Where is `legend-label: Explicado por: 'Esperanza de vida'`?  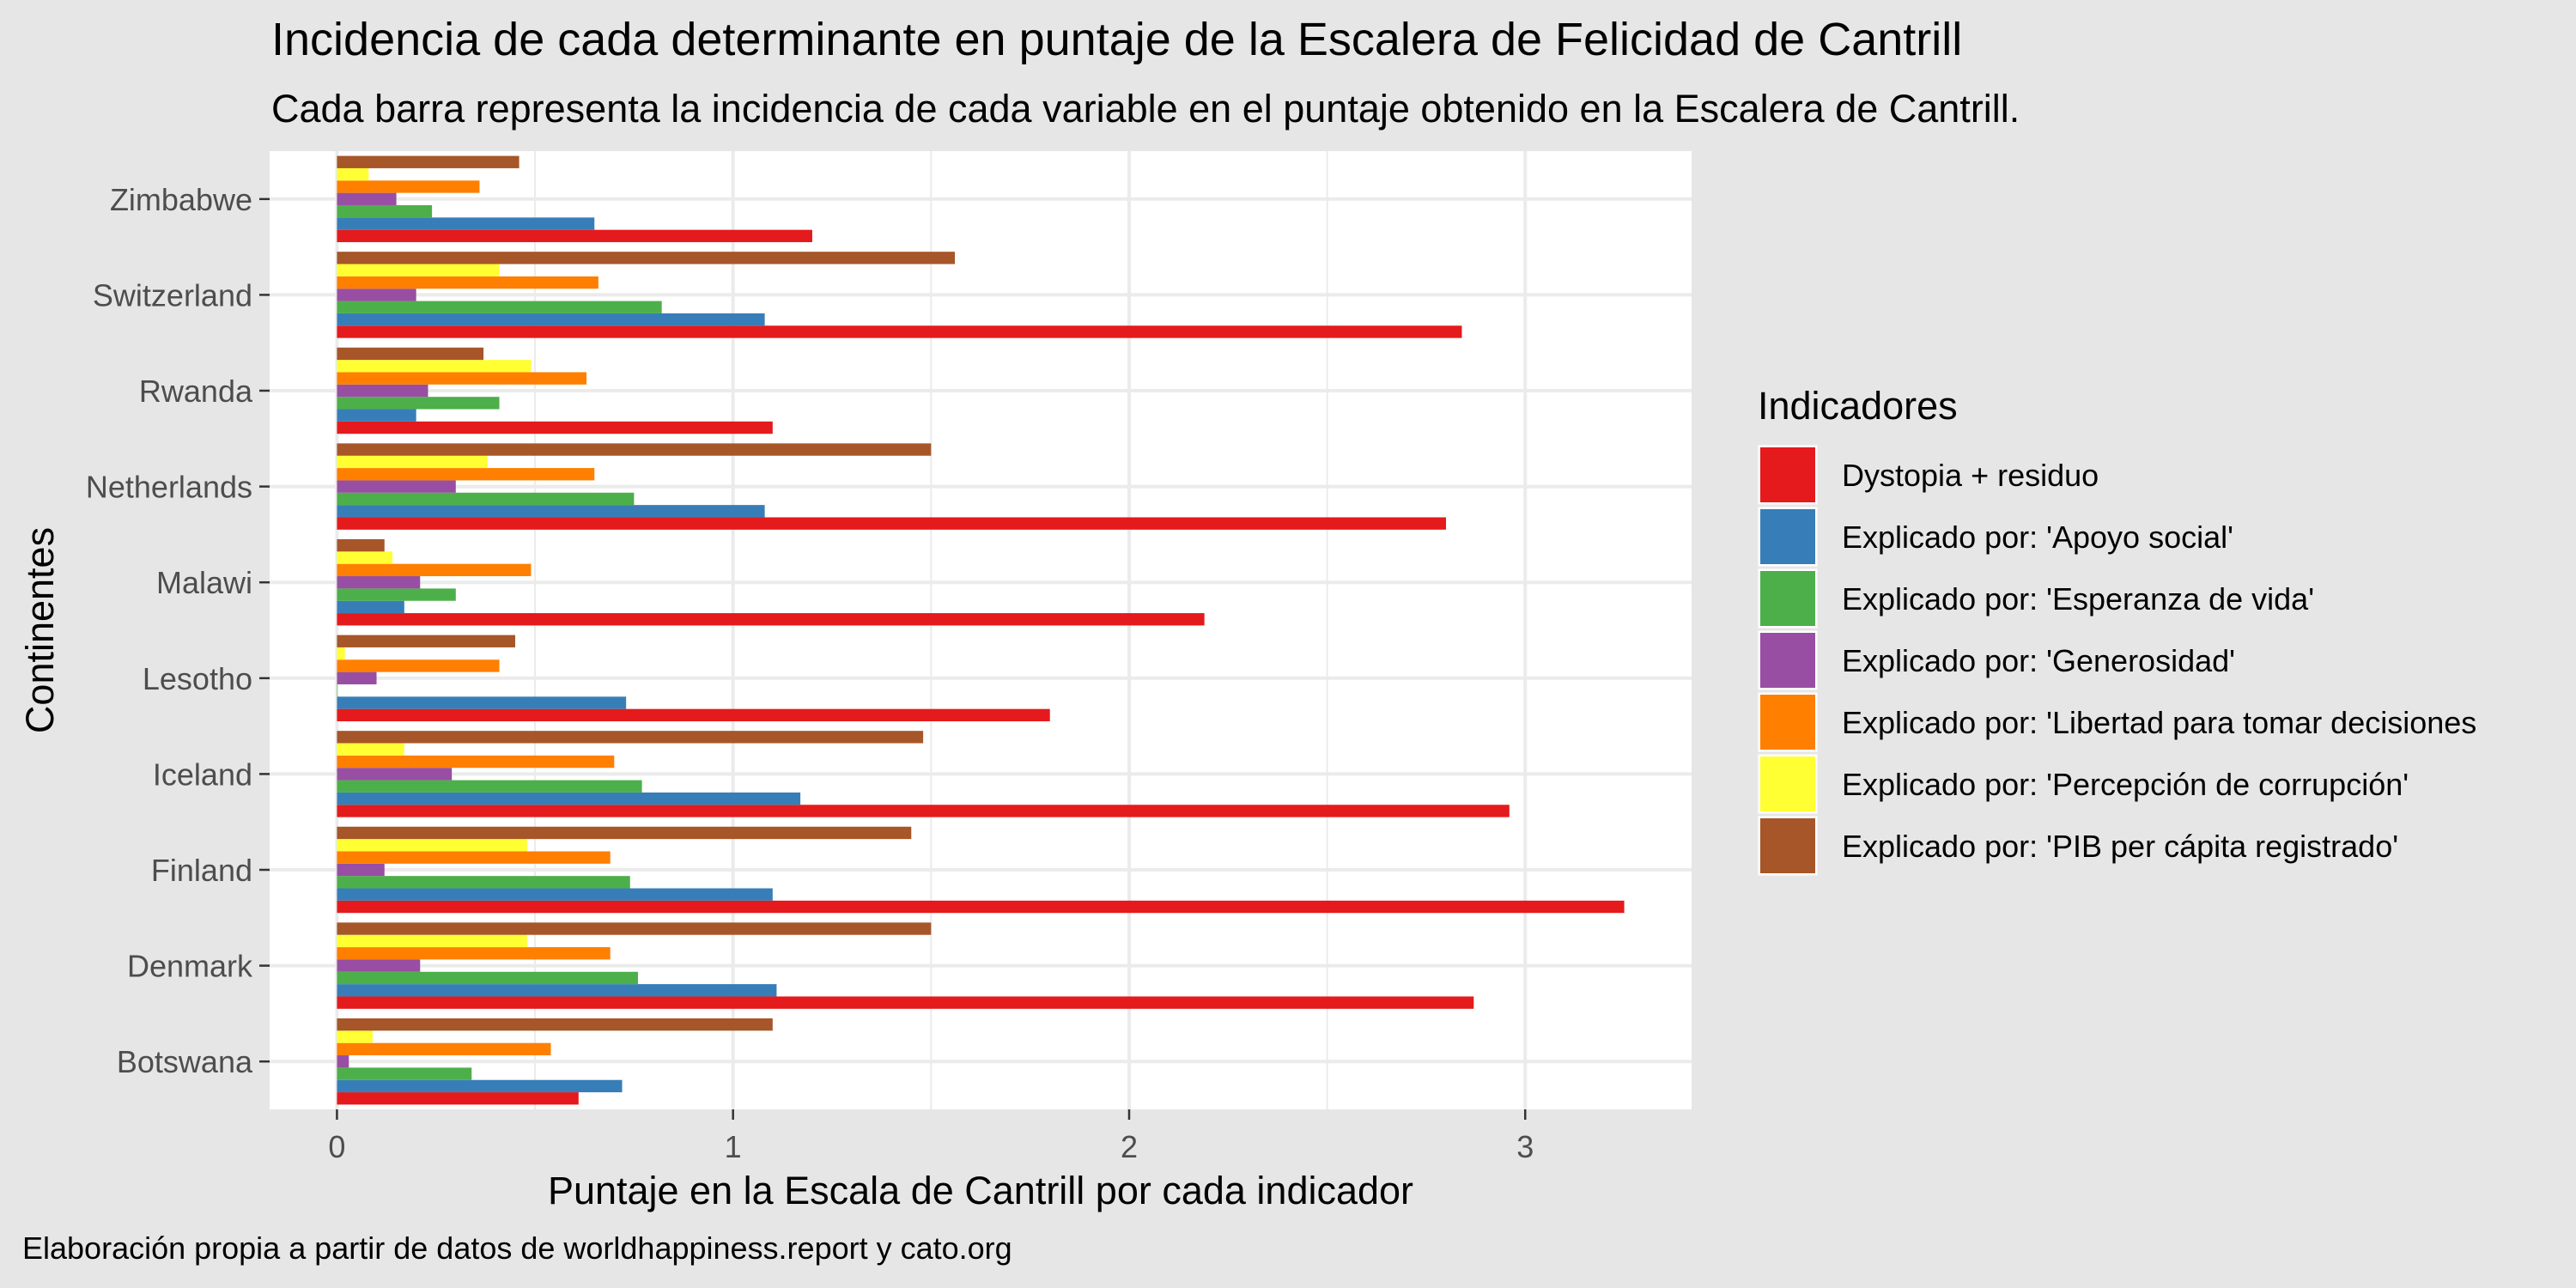
legend-label: Explicado por: 'Esperanza de vida' is located at coordinates (2078, 599).